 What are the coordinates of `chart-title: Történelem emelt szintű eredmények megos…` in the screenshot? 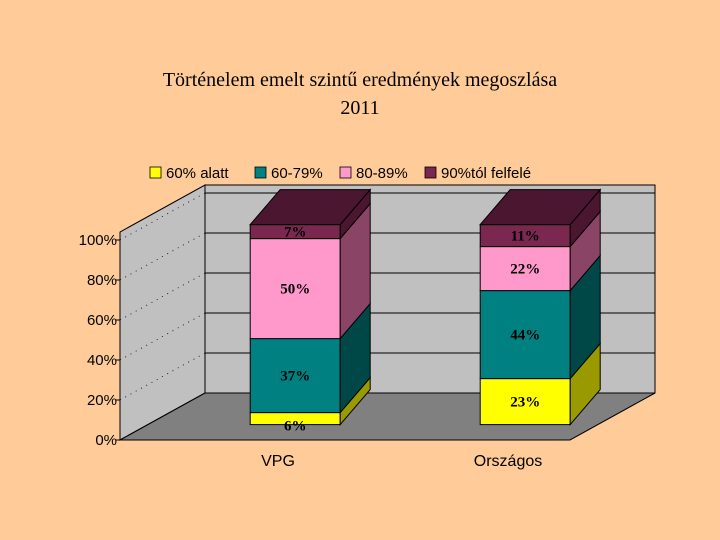 It's located at (360, 94).